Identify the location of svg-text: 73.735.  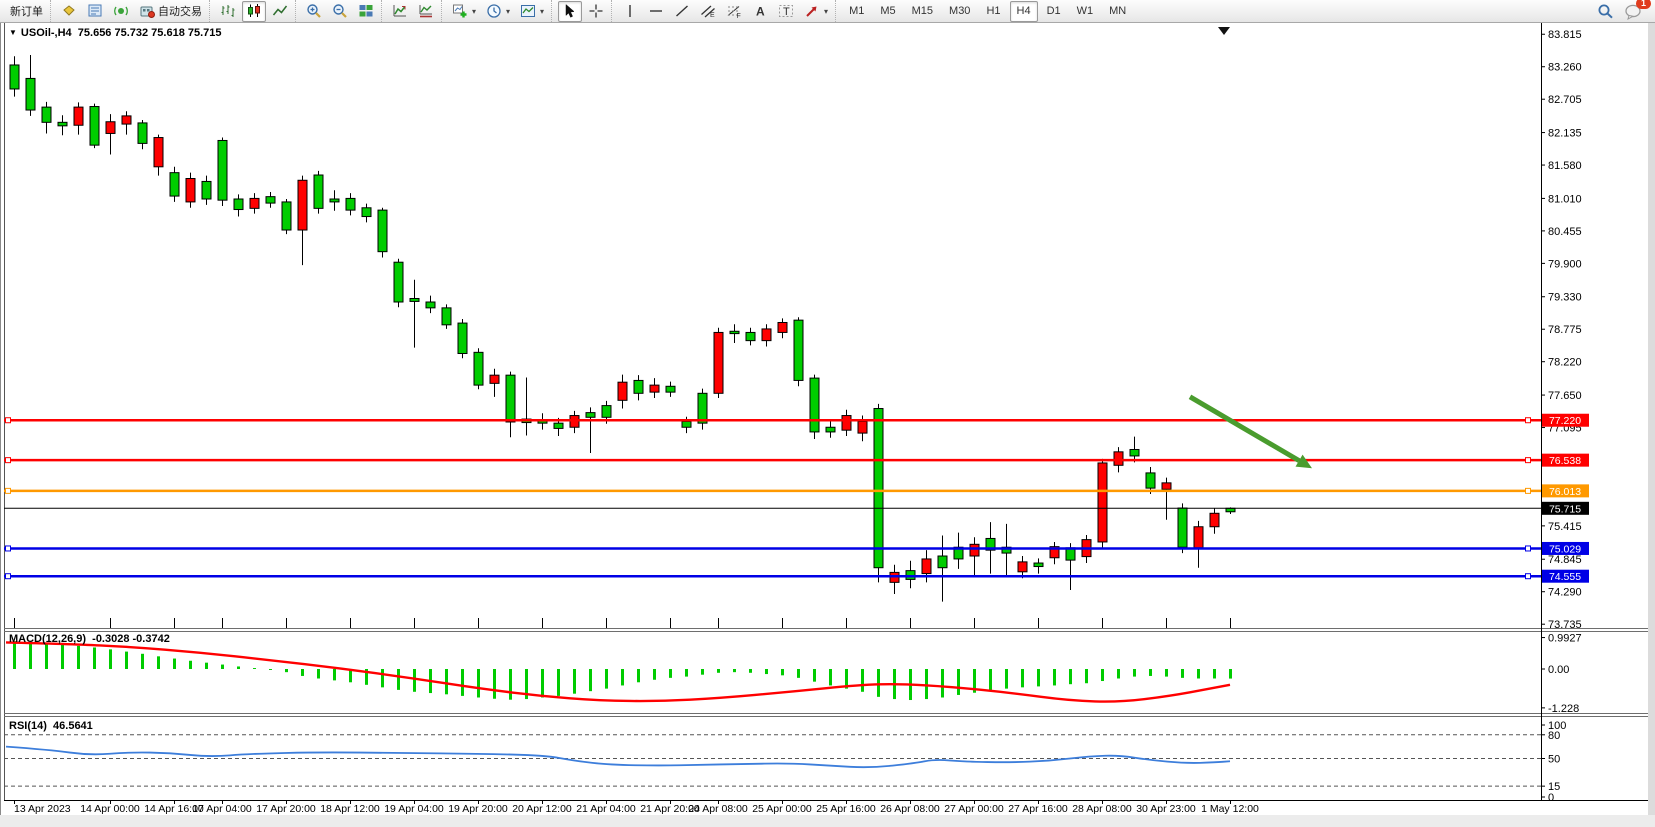
(1565, 625).